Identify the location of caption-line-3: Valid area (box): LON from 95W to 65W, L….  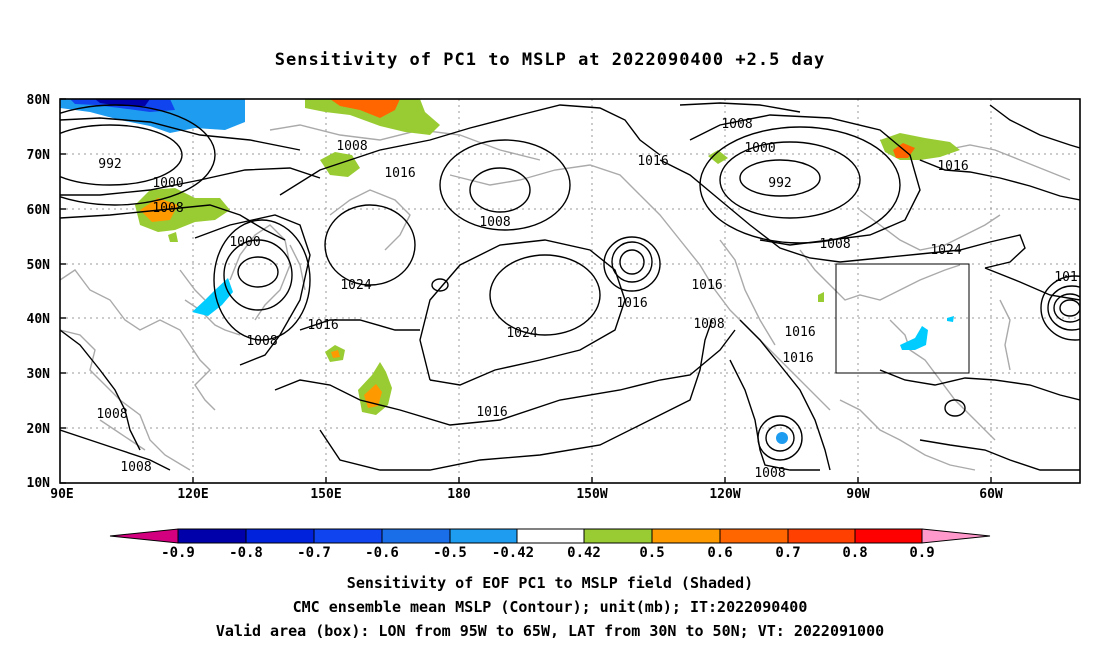
(550, 631).